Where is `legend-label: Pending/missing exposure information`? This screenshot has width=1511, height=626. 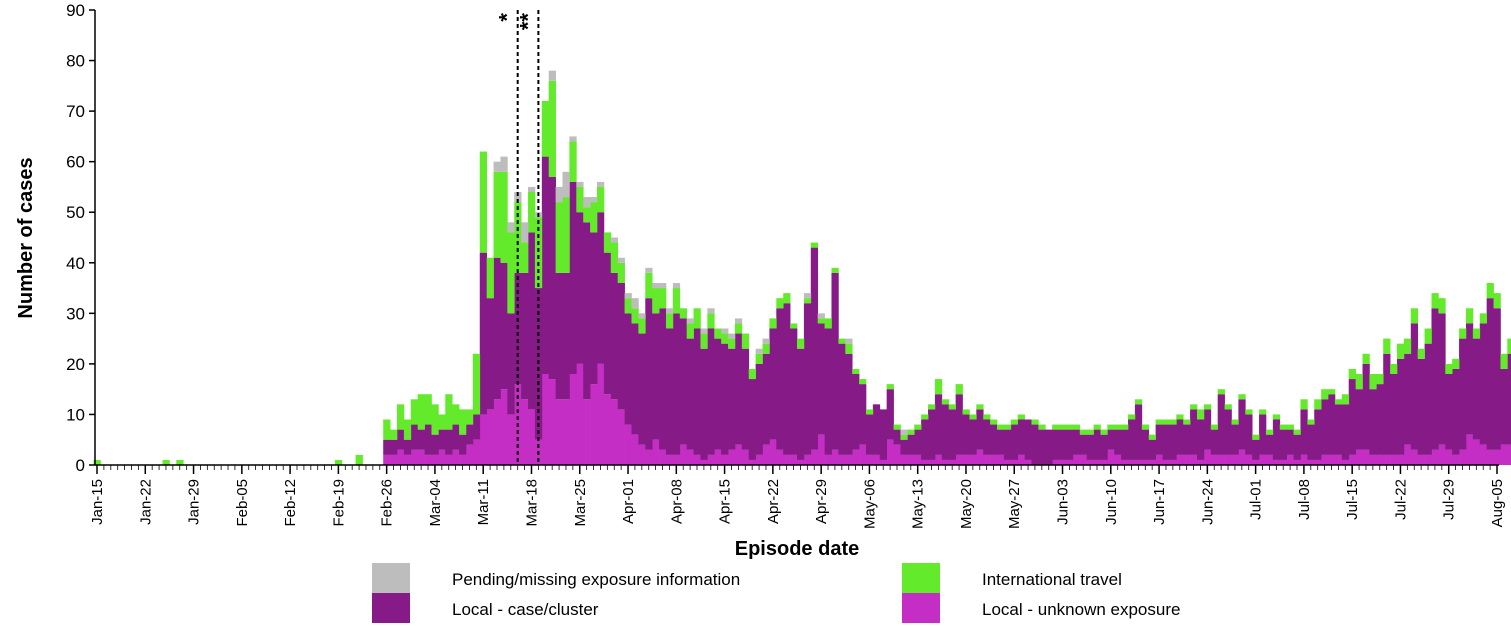 legend-label: Pending/missing exposure information is located at coordinates (596, 579).